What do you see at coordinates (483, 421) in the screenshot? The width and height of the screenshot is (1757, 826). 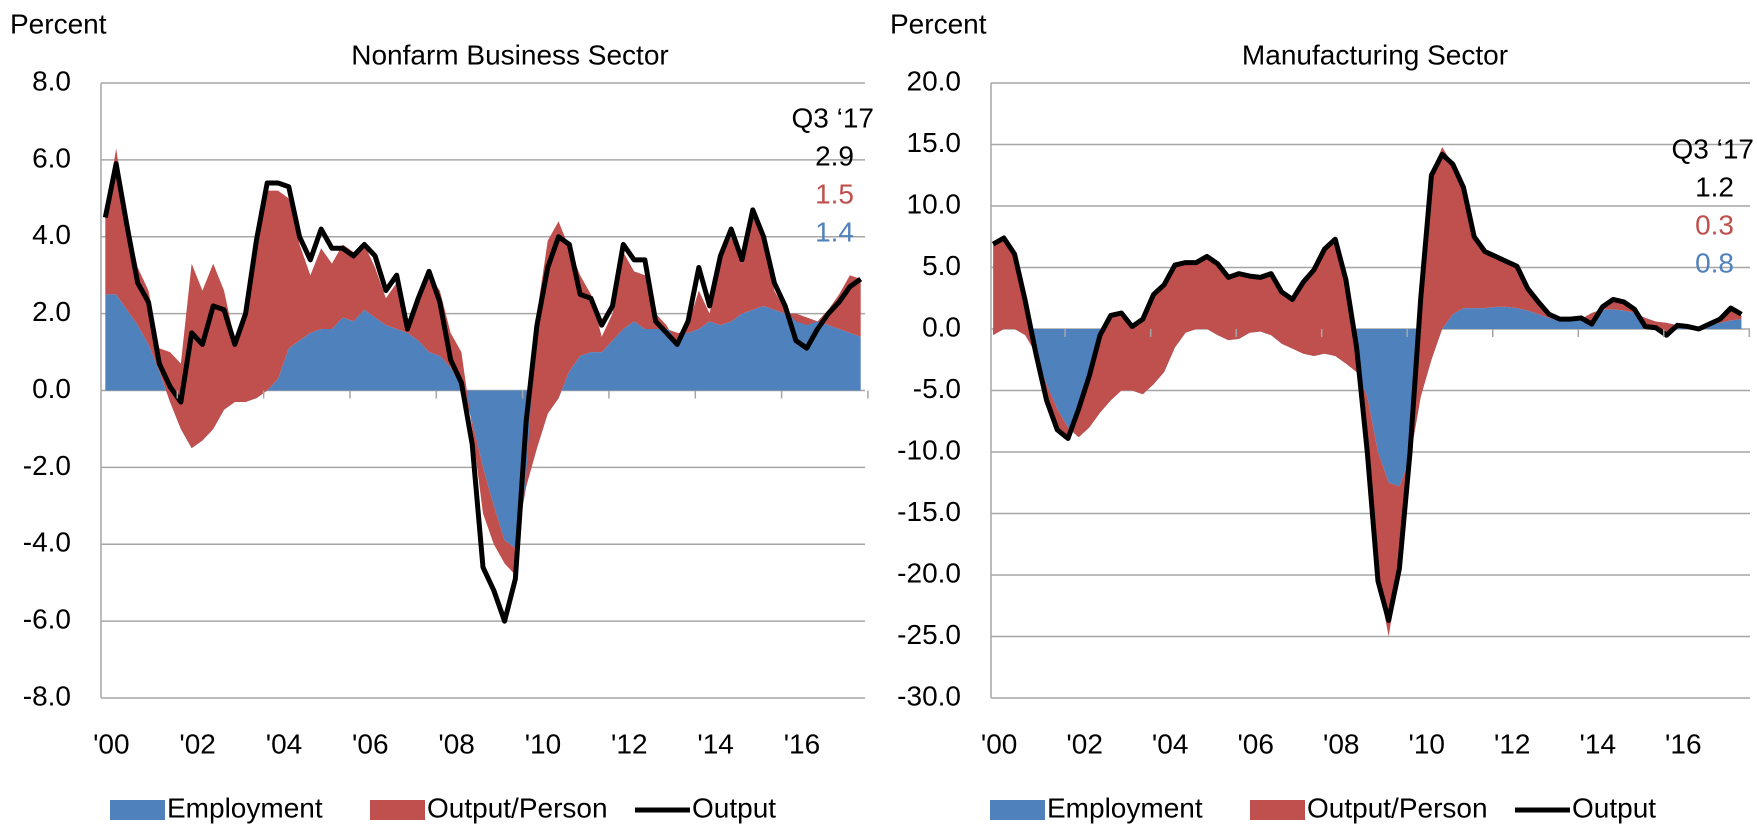 I see `employment-area` at bounding box center [483, 421].